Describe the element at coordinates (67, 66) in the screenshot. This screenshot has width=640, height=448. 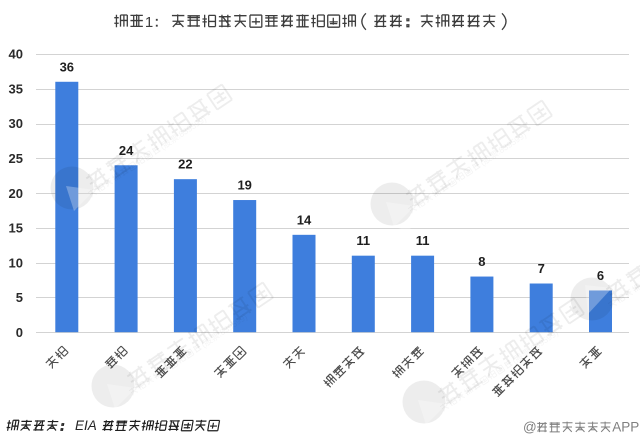
I see `svg-text: 36` at that location.